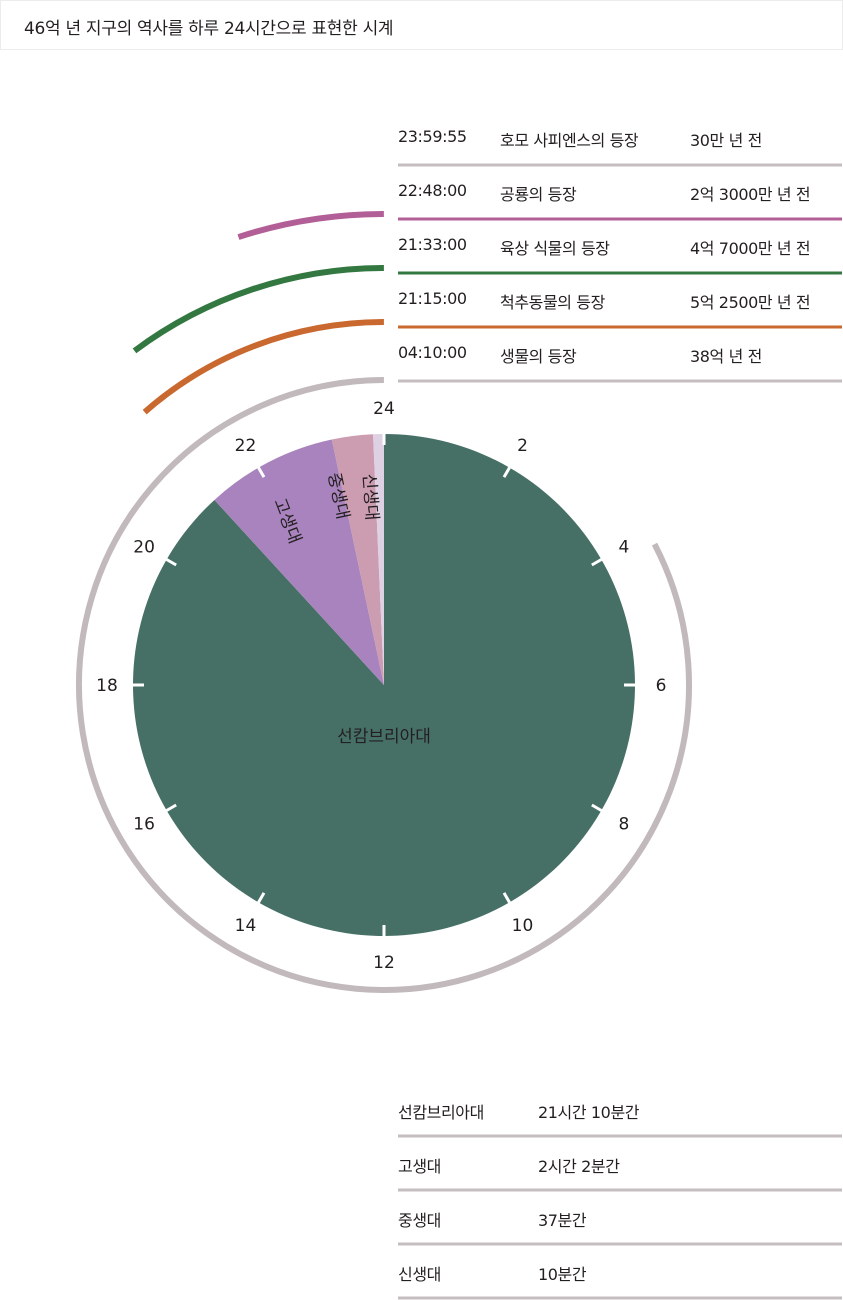 The image size is (843, 1300). I want to click on page-title: 46억 년 지구의 역사를 하루 24시간으로 표현한 시계, so click(209, 29).